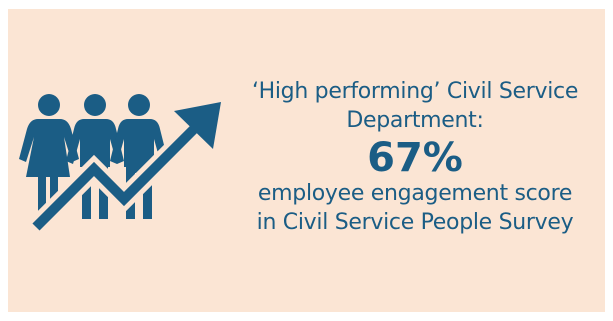 The image size is (613, 321). Describe the element at coordinates (415, 120) in the screenshot. I see `headline-line-2: Department:` at that location.